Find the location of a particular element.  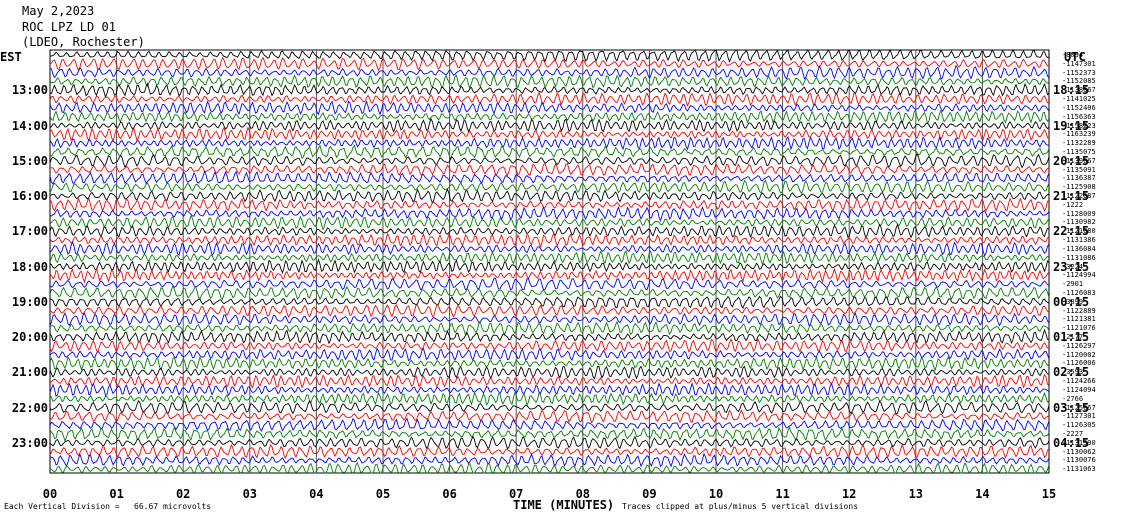

trace-count-label: -1125067 is located at coordinates (1079, 407).